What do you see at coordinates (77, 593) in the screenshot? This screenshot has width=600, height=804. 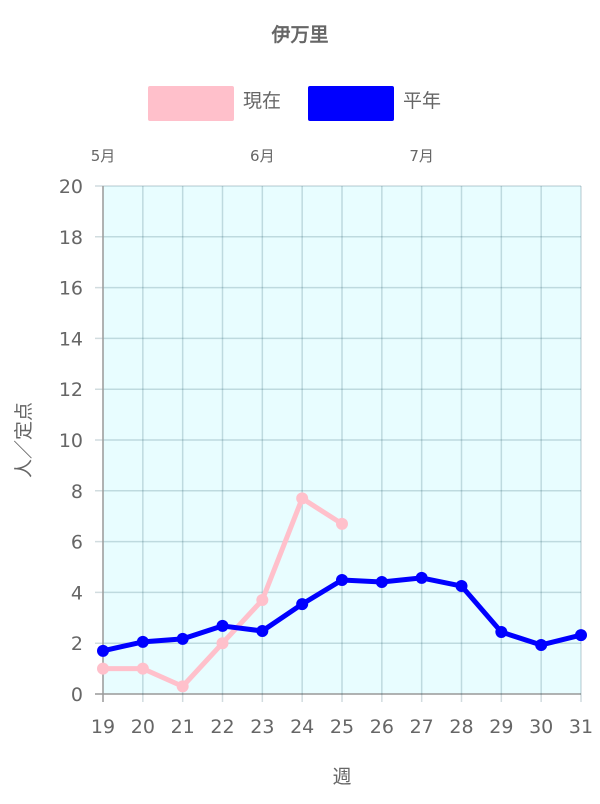 I see `y-tick-label: 4` at bounding box center [77, 593].